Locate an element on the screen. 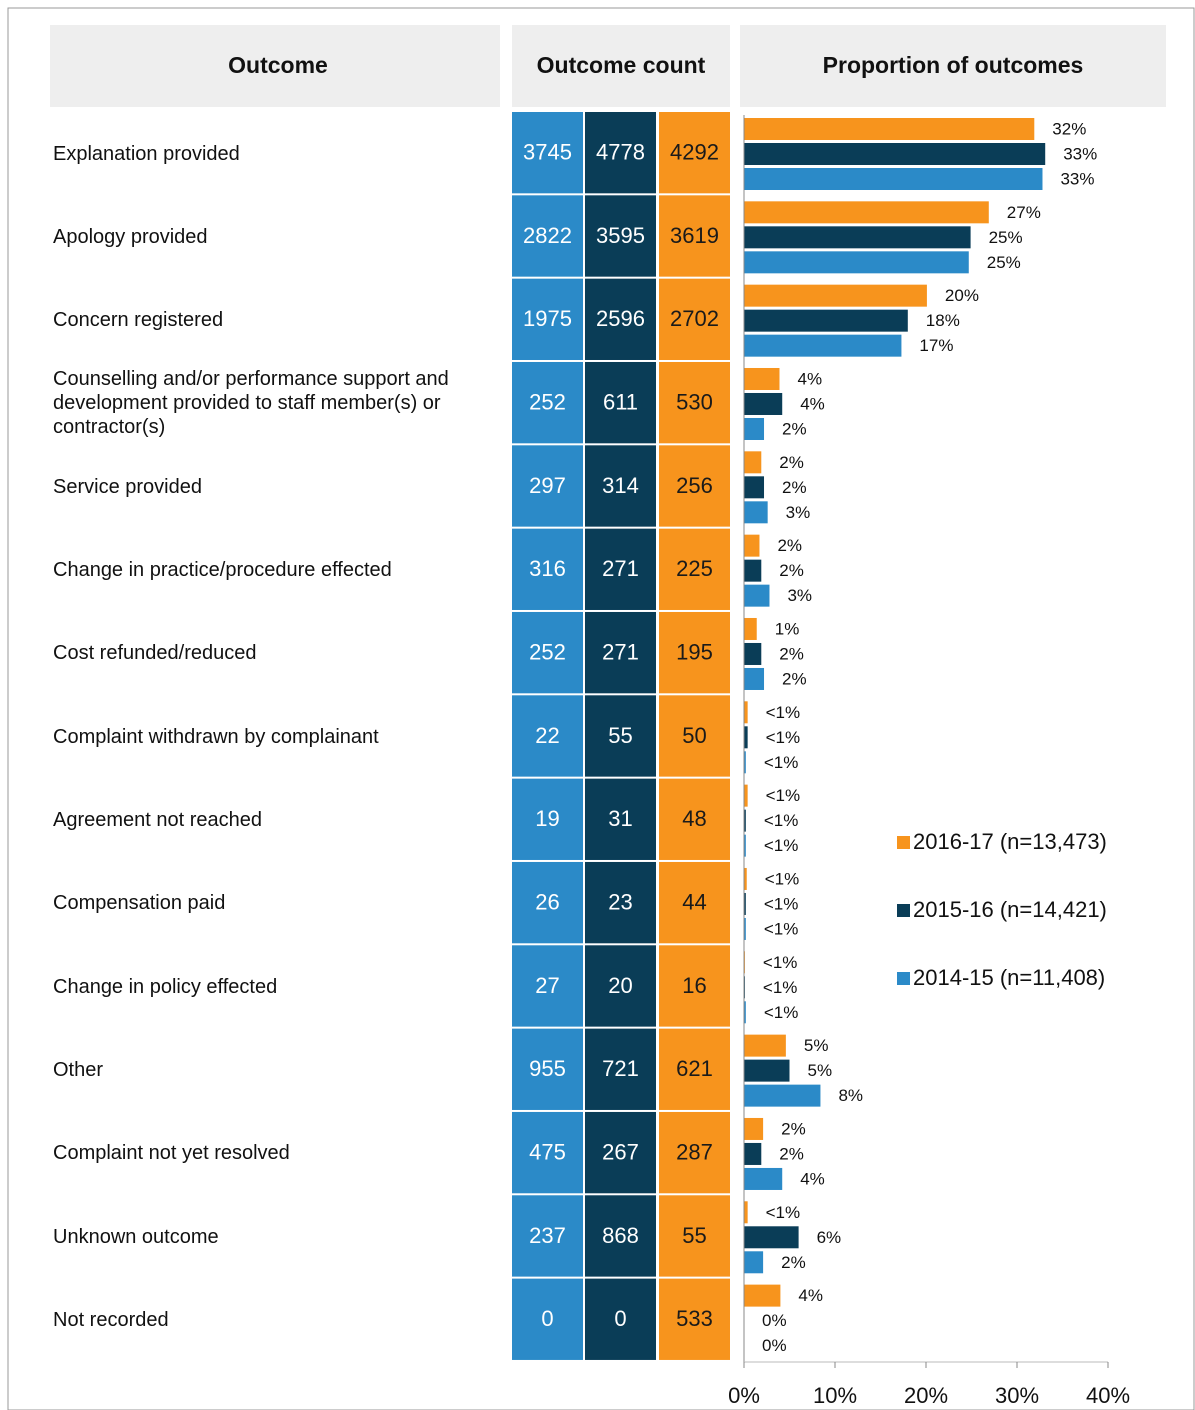 This screenshot has height=1410, width=1195. count-label: 195 is located at coordinates (694, 651).